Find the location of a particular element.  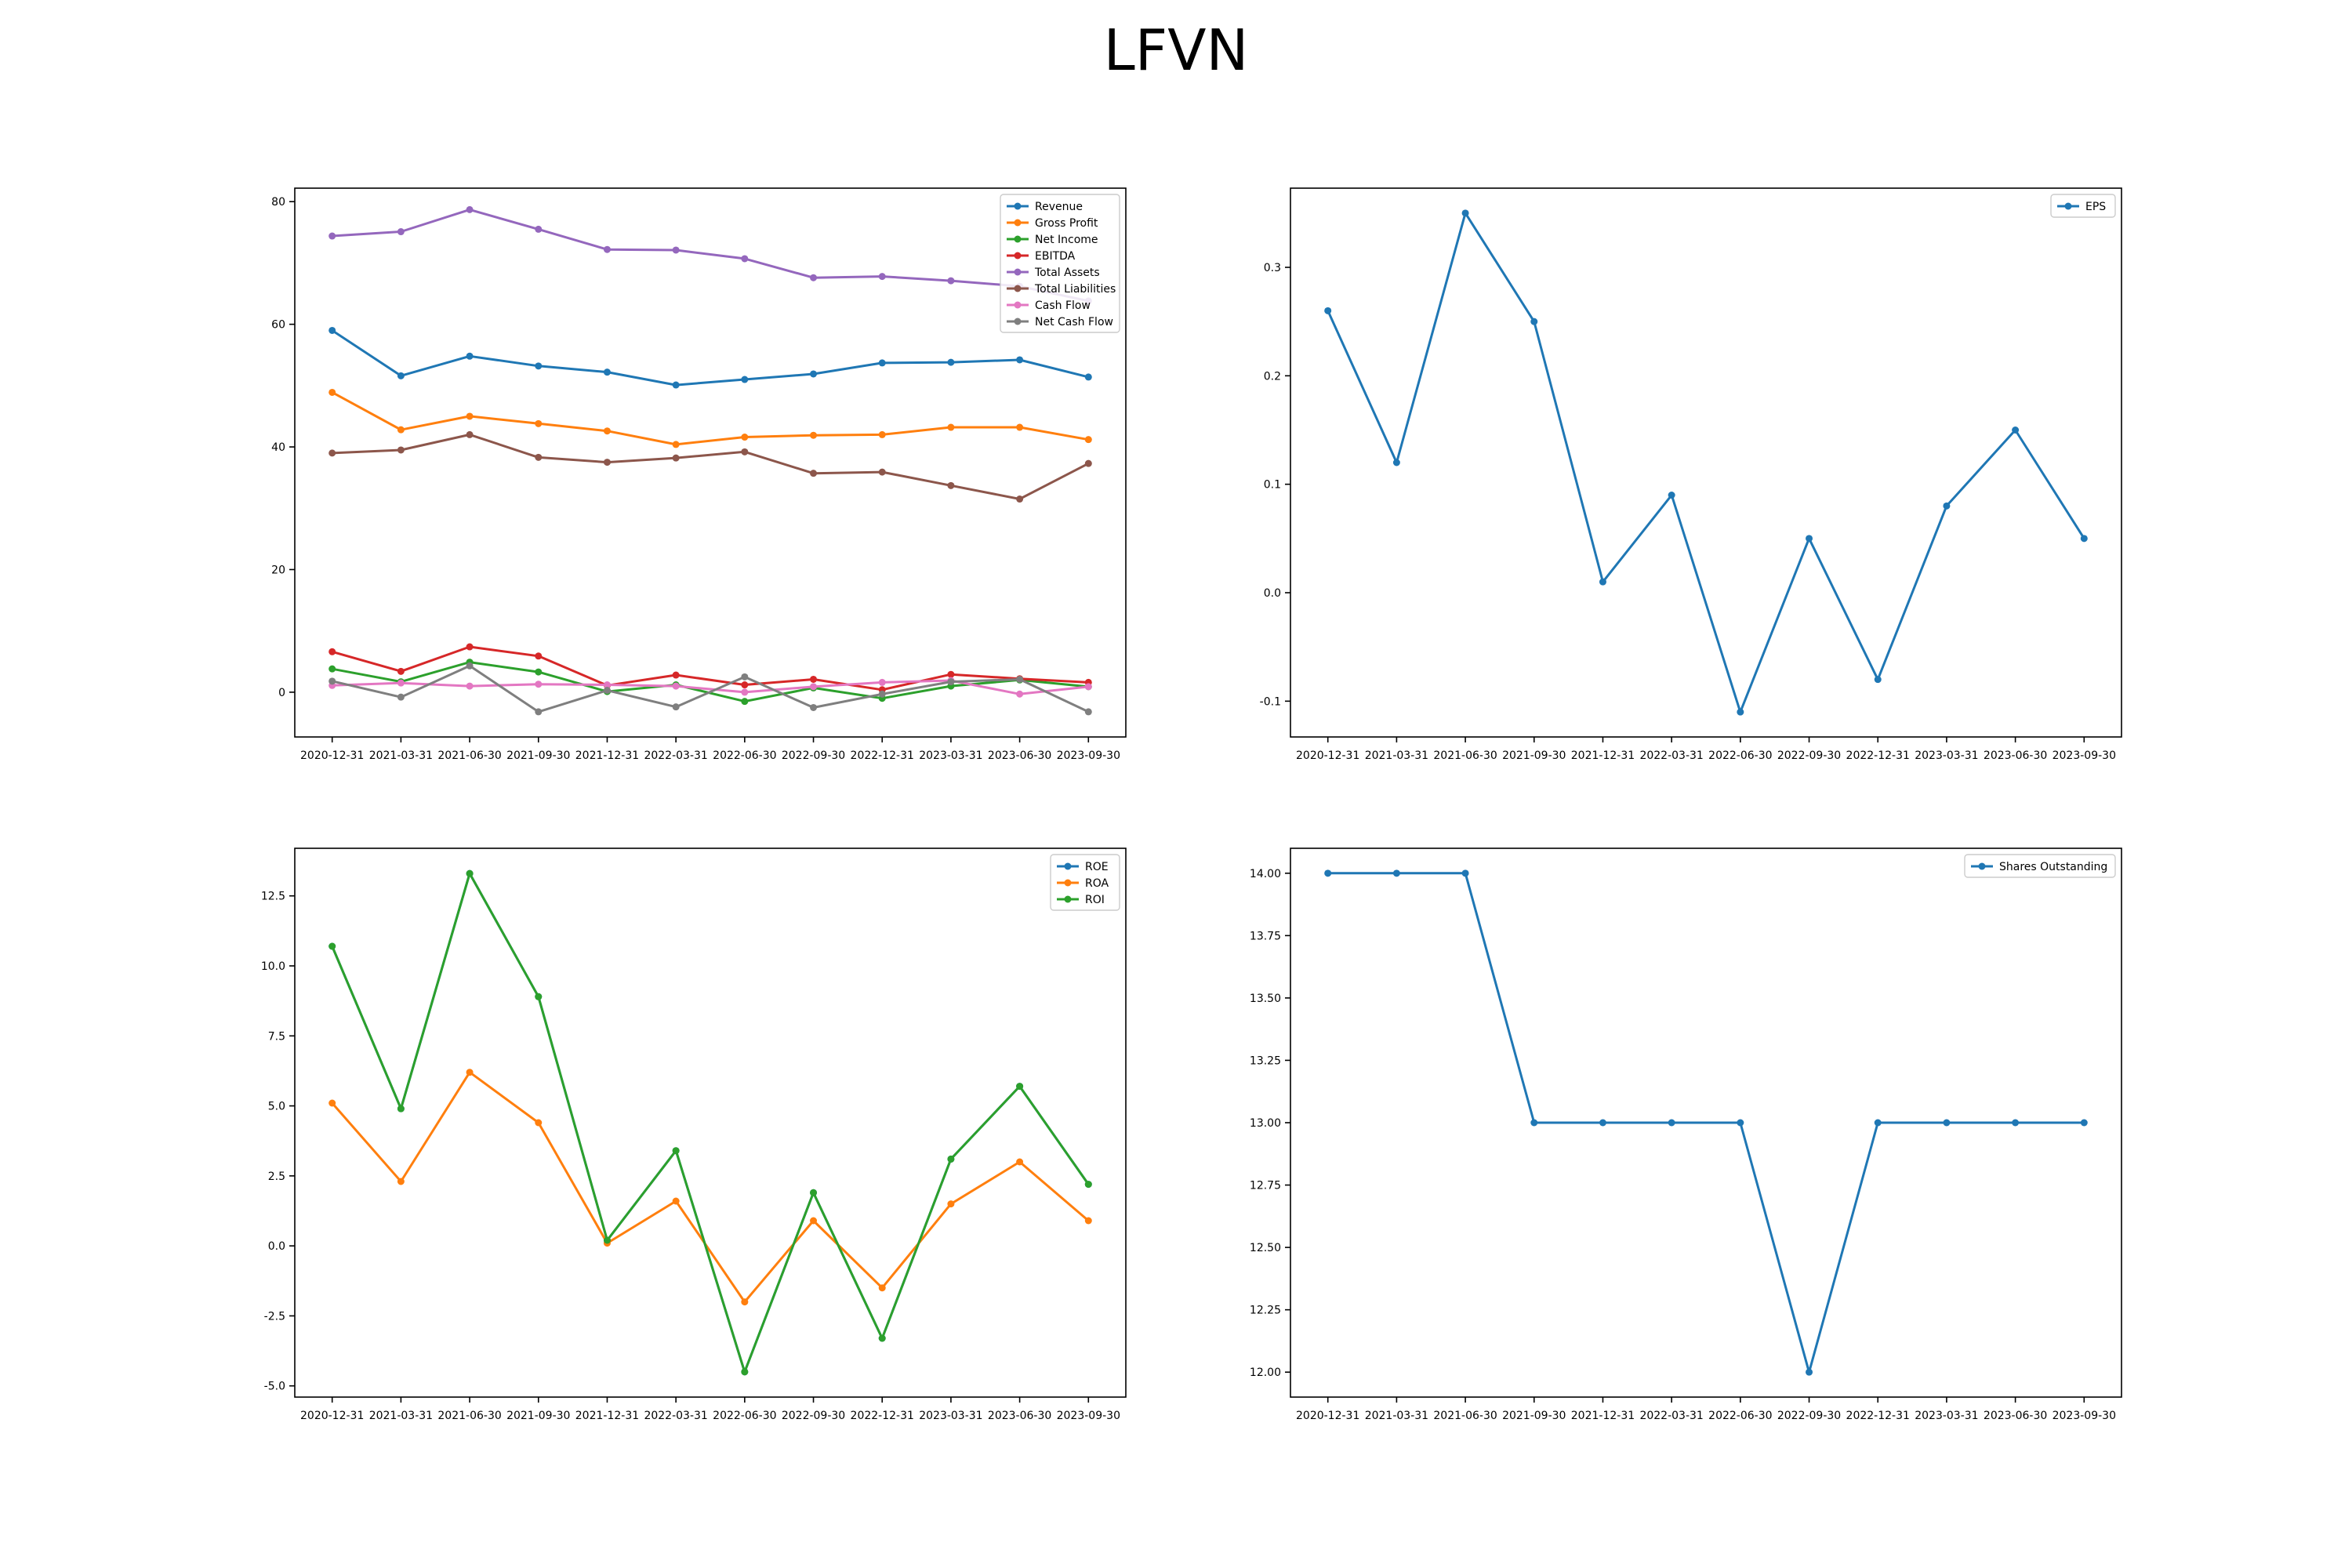

legend-item: Gross Profit is located at coordinates (1052, 223).